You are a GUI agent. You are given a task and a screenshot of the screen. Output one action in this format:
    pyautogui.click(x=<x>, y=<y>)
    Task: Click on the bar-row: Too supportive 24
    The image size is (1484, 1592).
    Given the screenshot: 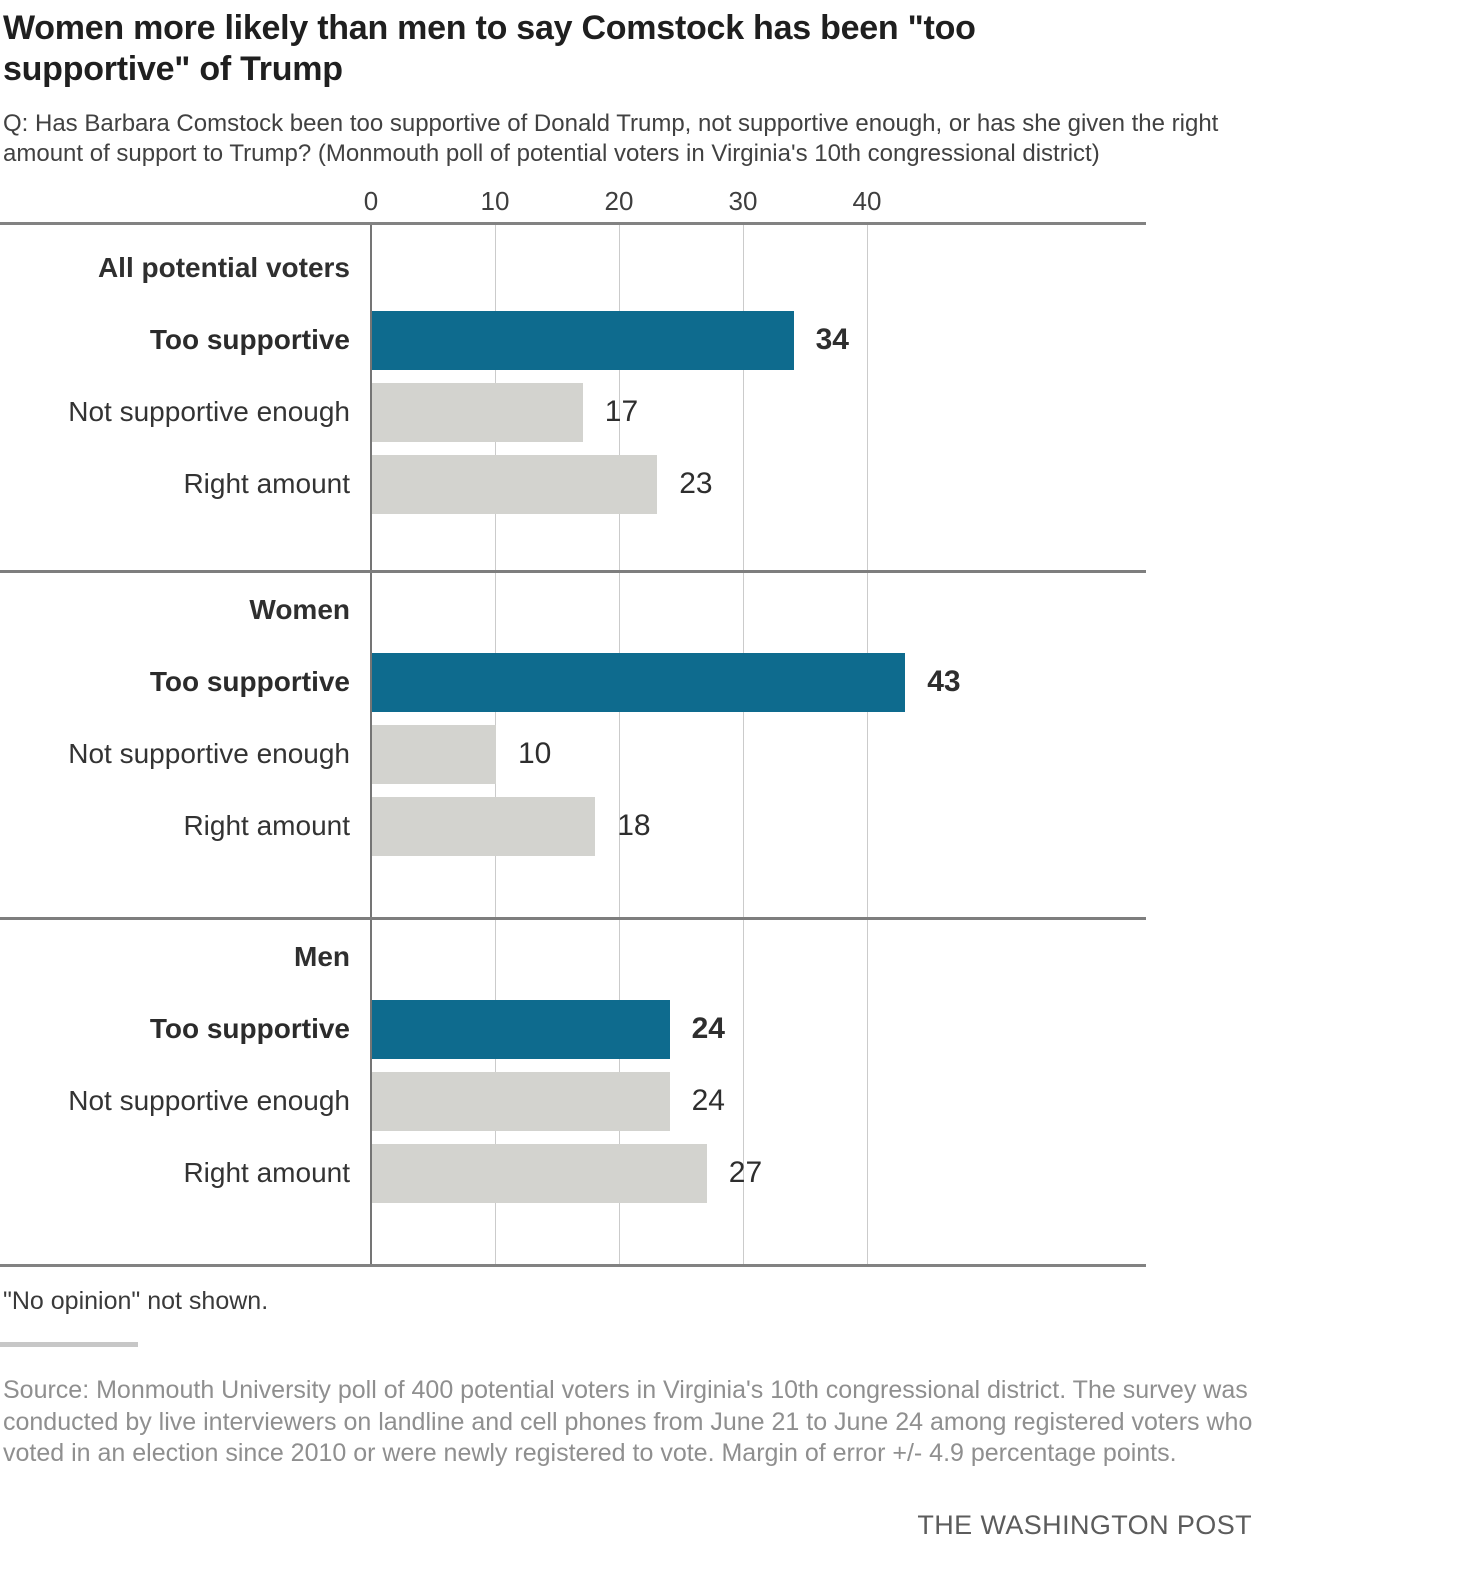 What is the action you would take?
    pyautogui.click(x=573, y=1029)
    